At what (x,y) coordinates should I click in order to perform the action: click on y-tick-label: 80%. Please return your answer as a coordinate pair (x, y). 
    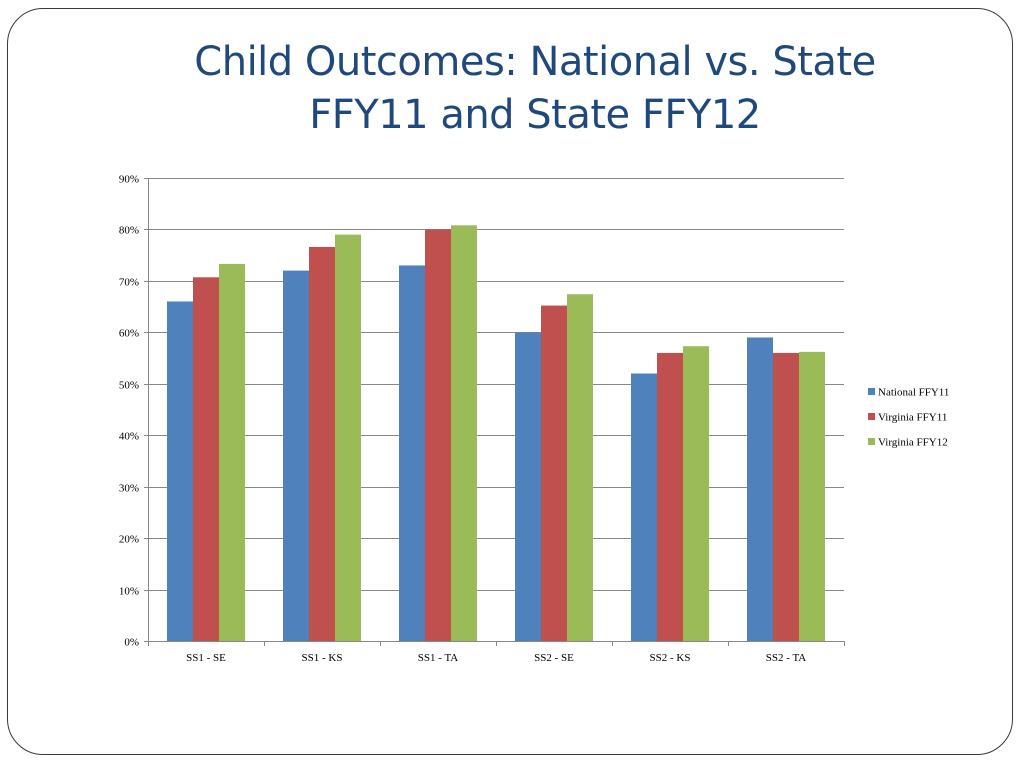
    Looking at the image, I should click on (129, 231).